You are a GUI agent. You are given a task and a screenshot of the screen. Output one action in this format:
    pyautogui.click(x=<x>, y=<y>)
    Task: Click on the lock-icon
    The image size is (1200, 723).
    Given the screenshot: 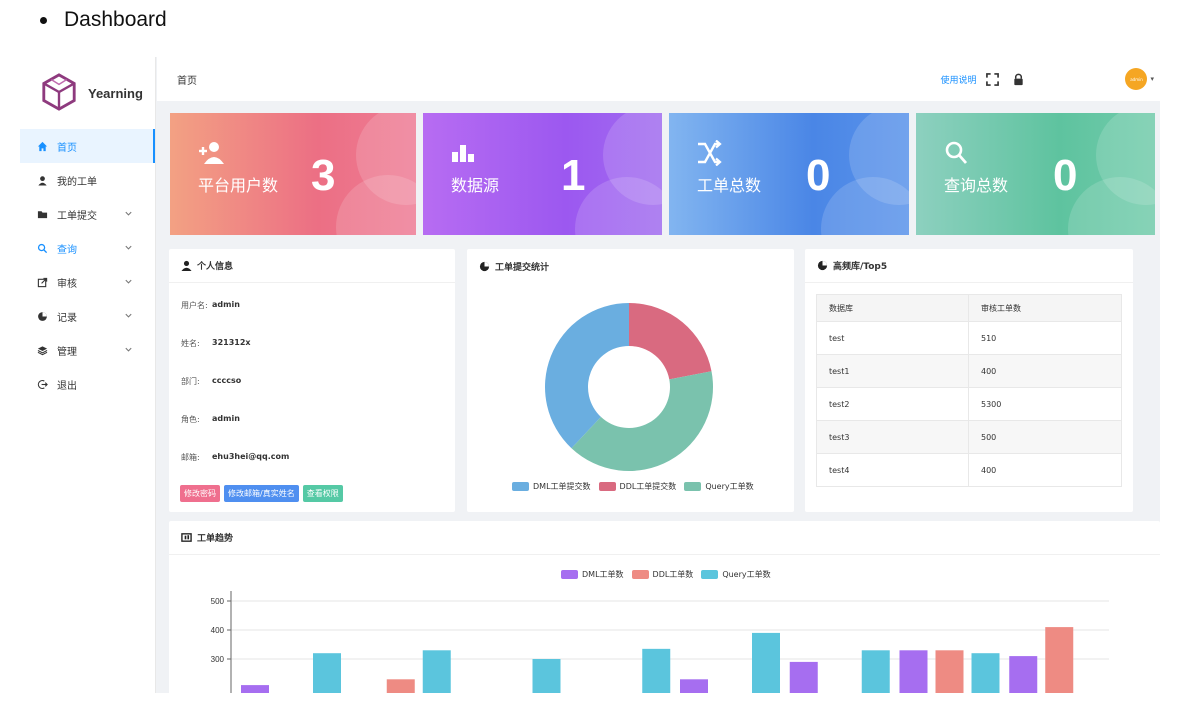 What is the action you would take?
    pyautogui.click(x=1018, y=79)
    